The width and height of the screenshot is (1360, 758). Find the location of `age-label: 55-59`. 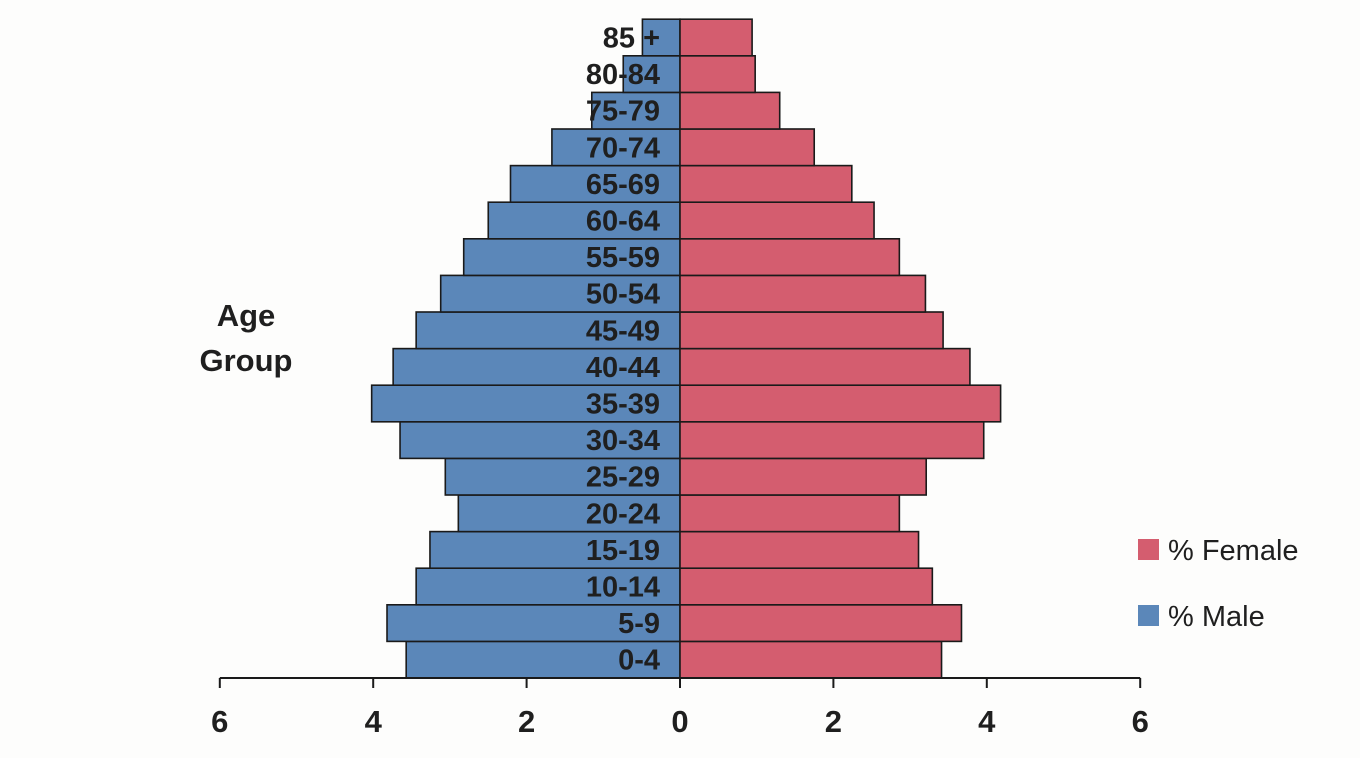

age-label: 55-59 is located at coordinates (623, 258).